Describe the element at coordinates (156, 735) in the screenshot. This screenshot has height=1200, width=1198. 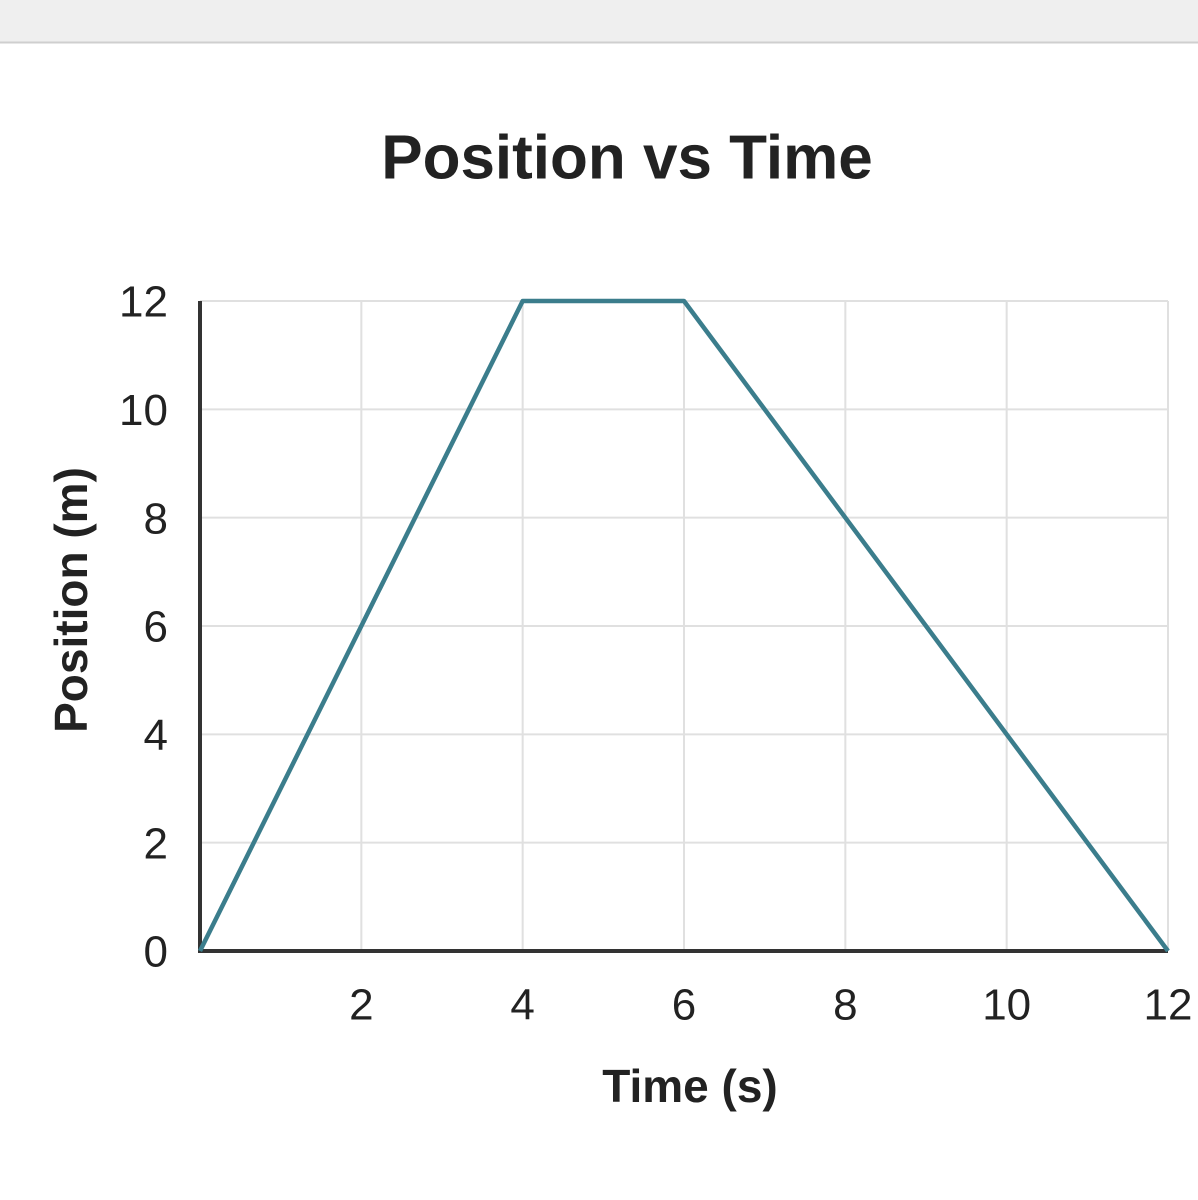
I see `y-tick-label: 4` at that location.